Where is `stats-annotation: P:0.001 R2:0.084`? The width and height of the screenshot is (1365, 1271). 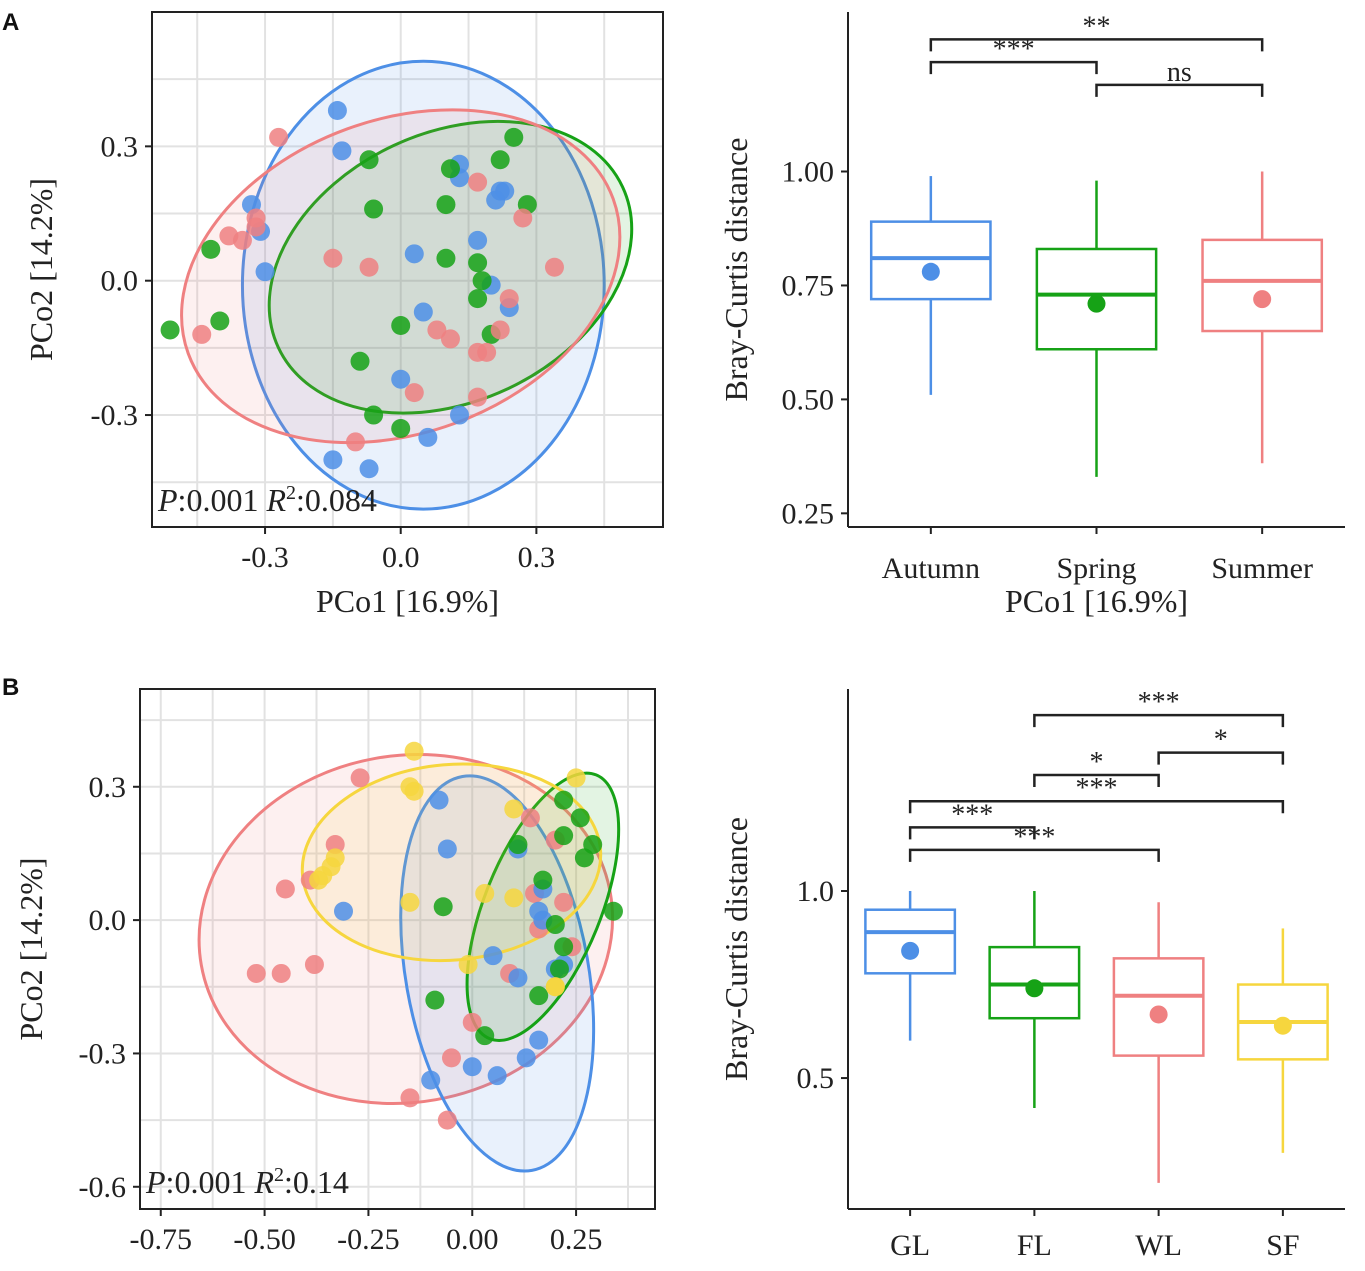
stats-annotation: P:0.001 R2:0.084 is located at coordinates (267, 500).